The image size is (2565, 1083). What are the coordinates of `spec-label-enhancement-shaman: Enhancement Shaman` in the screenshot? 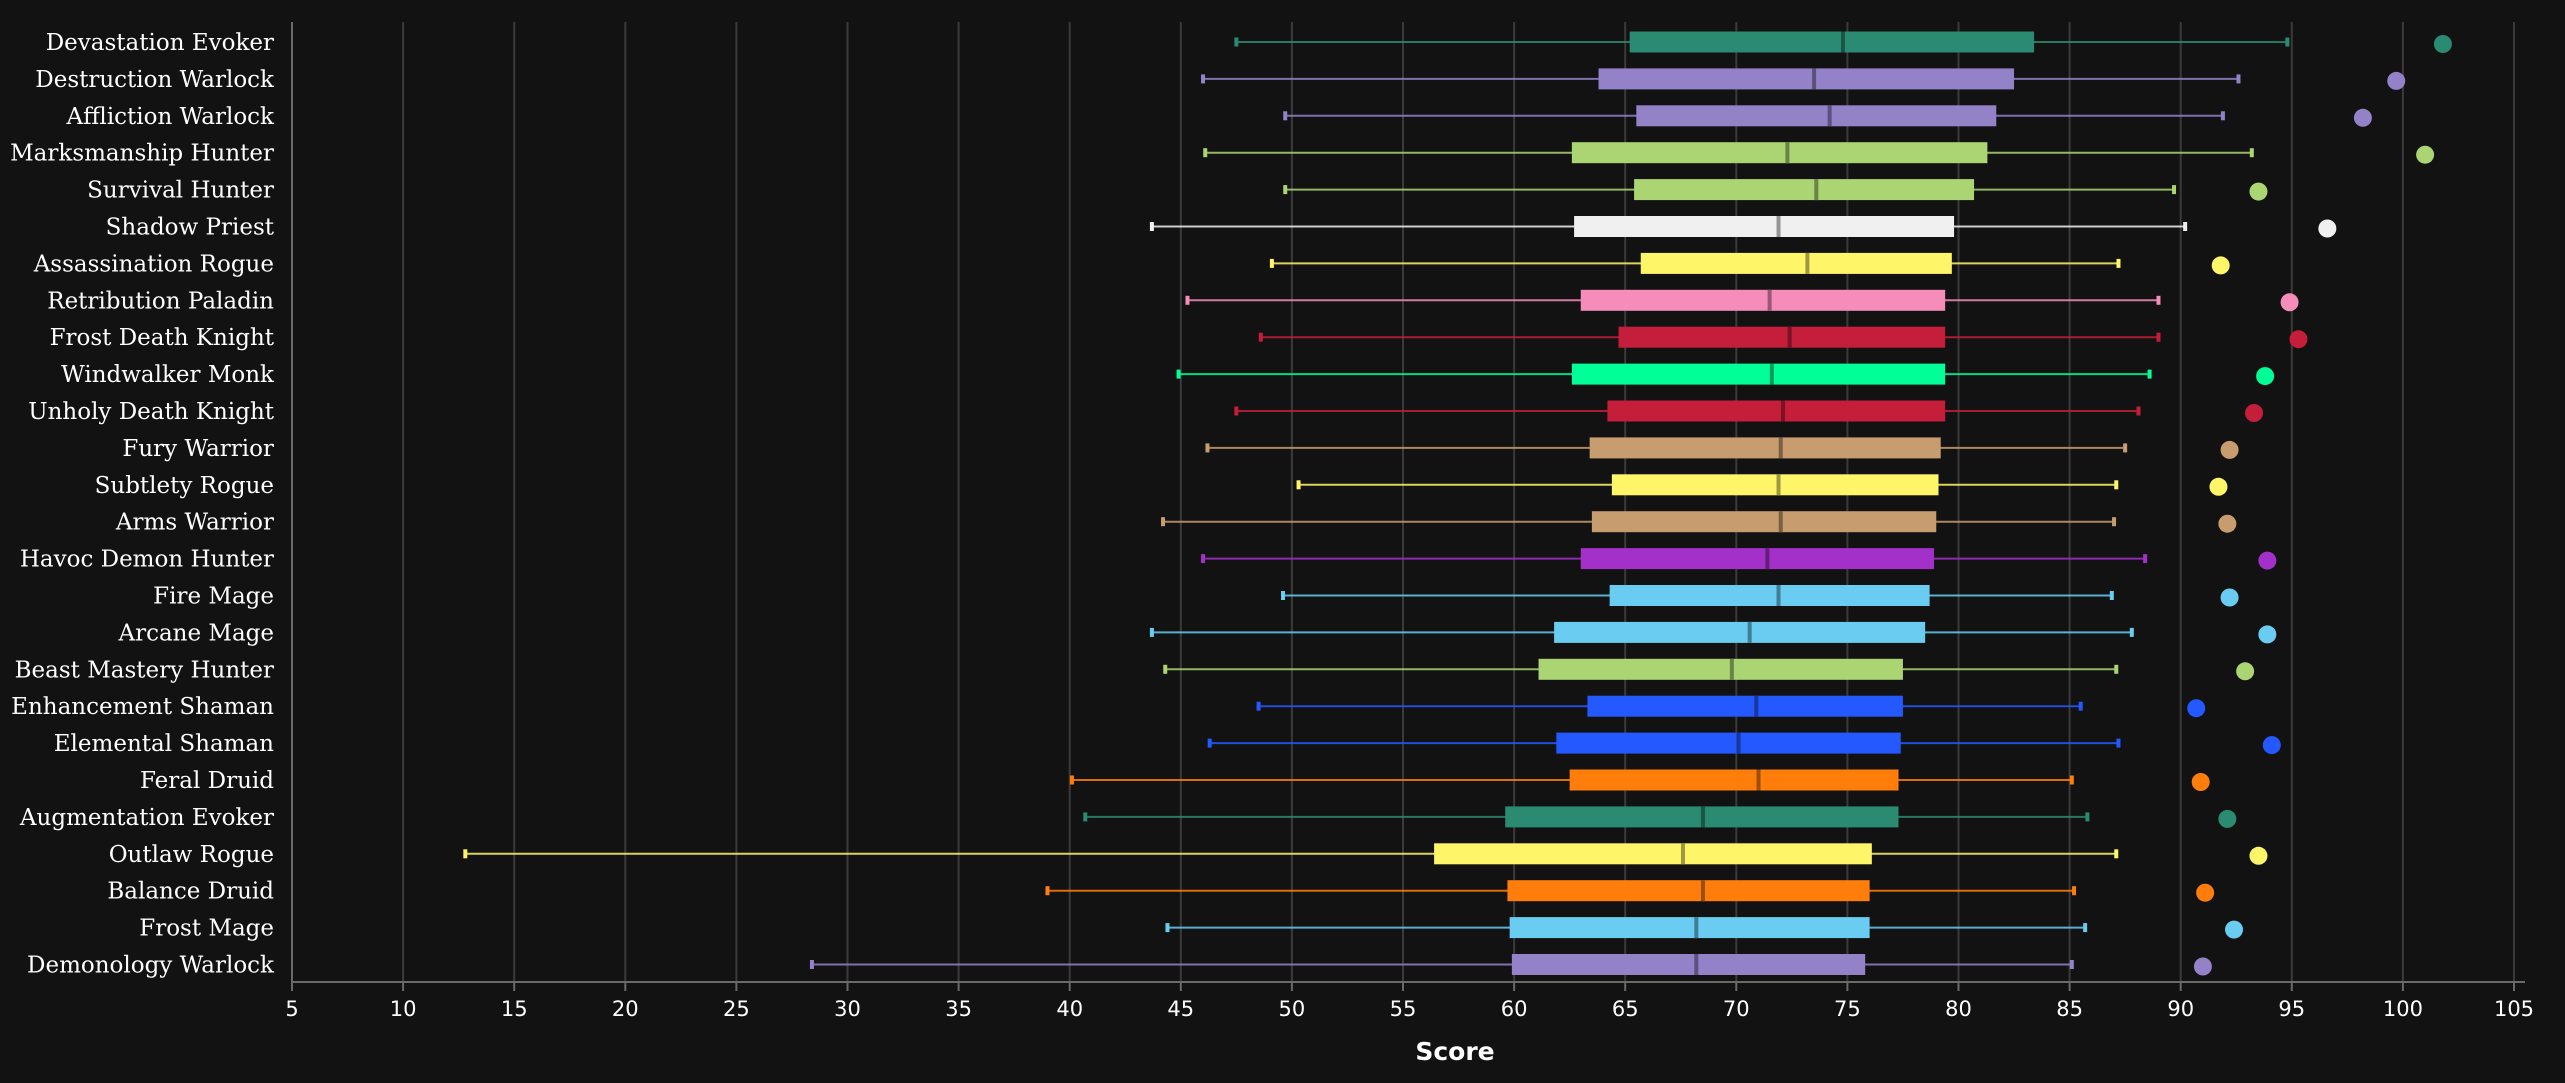 It's located at (142, 707).